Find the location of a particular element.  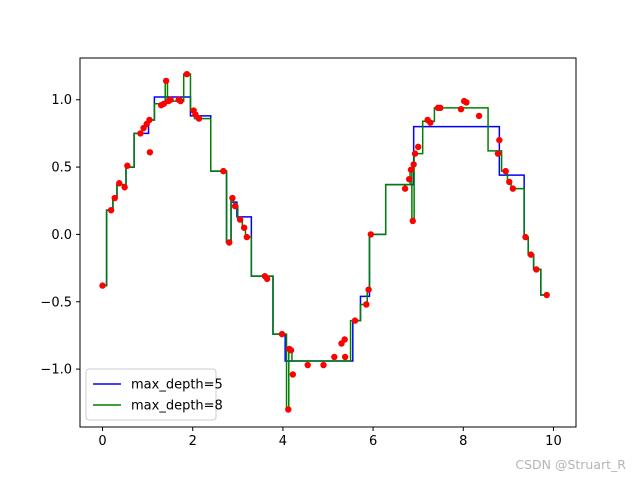

y-axis: −1.0 −0.5 0.0 0.5 1.0 is located at coordinates (60, 235).